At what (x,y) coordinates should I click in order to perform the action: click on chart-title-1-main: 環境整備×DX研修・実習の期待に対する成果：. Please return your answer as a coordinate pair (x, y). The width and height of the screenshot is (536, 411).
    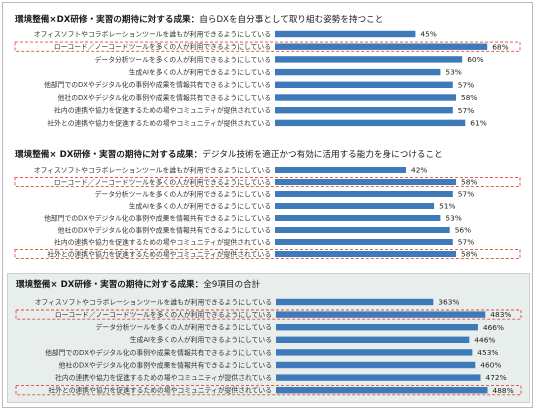
    Looking at the image, I should click on (107, 20).